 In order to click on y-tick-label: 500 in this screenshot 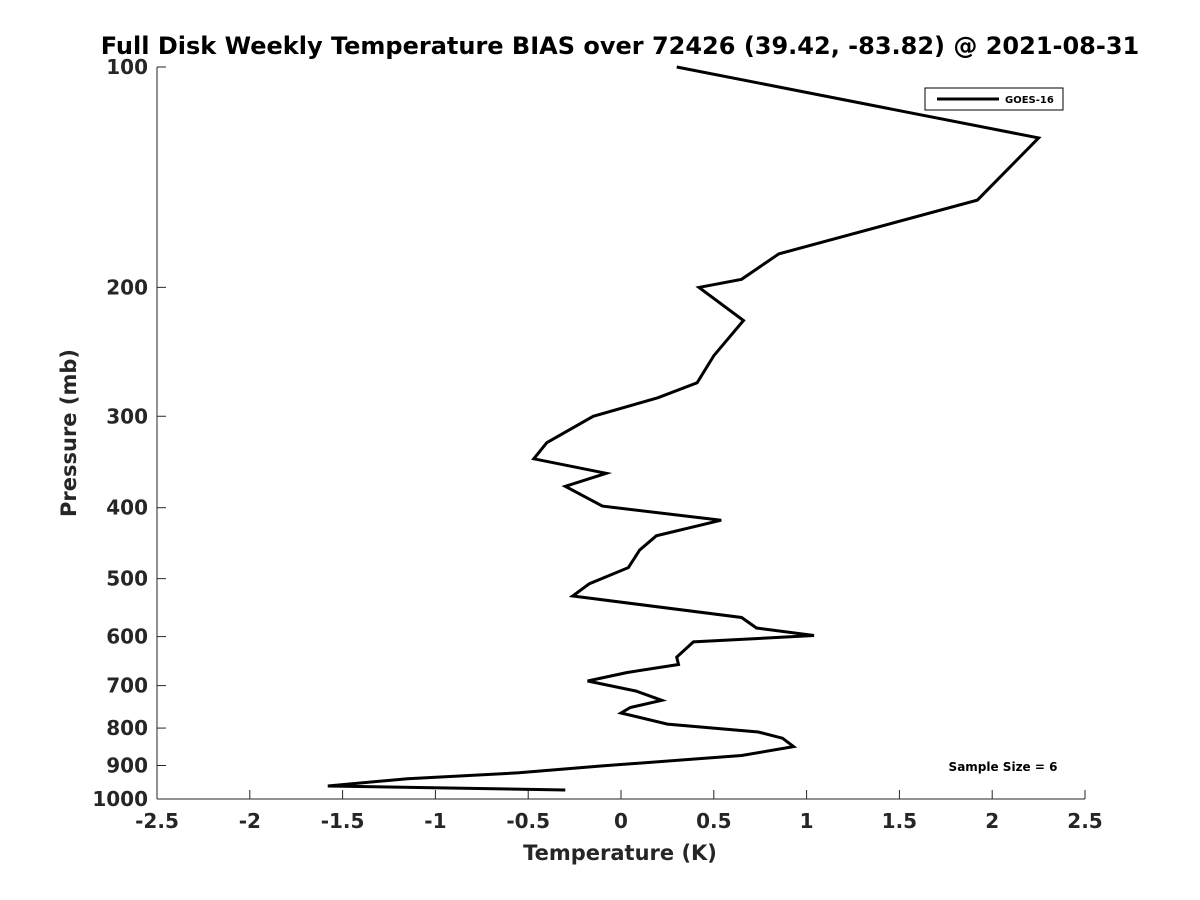, I will do `click(127, 579)`.